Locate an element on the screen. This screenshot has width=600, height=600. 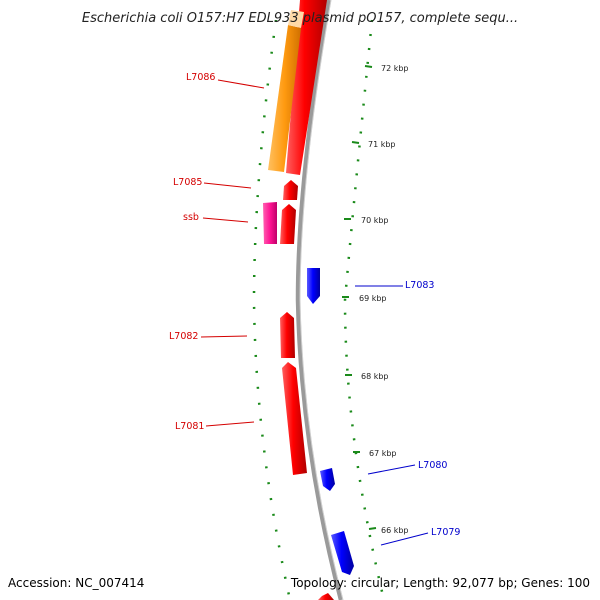
gene-label-ssb: ssb is located at coordinates (191, 217).